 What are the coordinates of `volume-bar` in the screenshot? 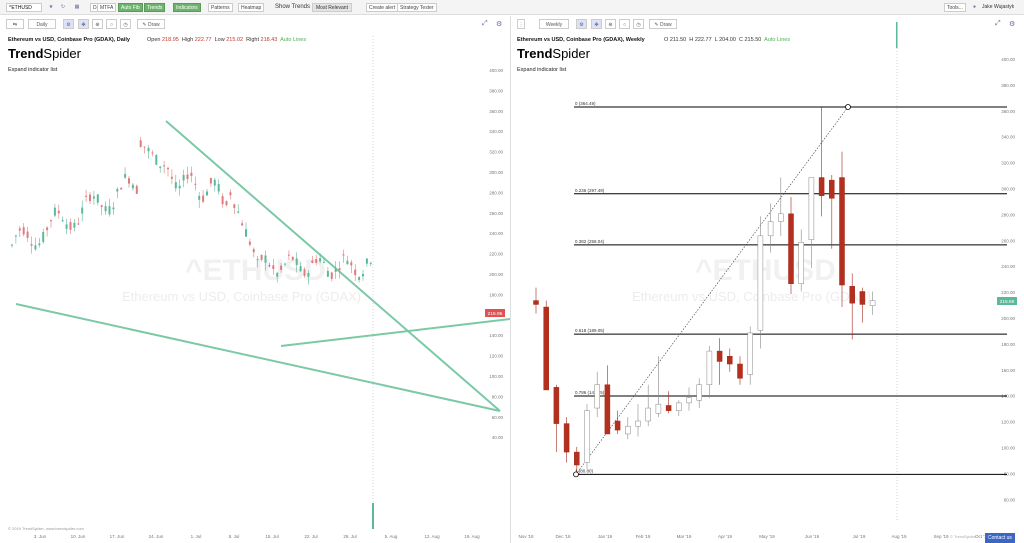 It's located at (897, 35).